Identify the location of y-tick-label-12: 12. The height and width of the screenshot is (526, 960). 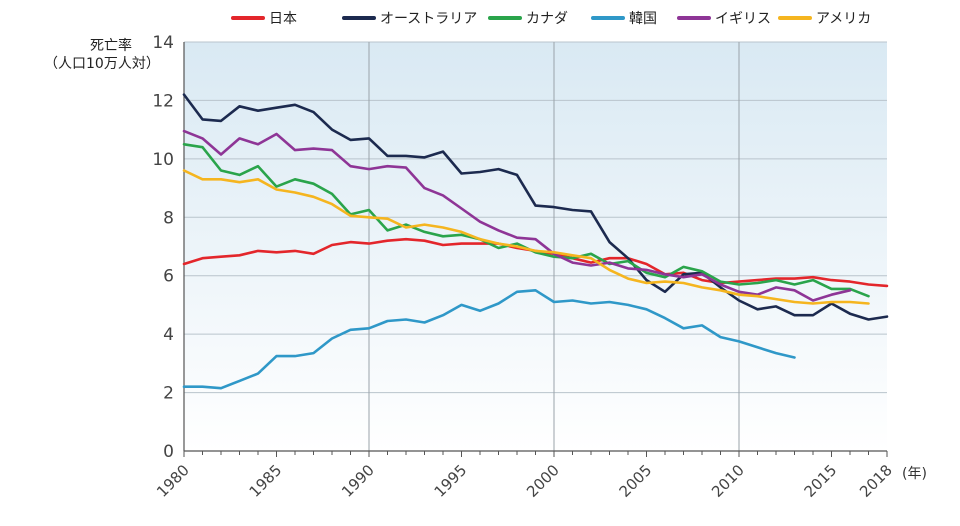
(163, 101).